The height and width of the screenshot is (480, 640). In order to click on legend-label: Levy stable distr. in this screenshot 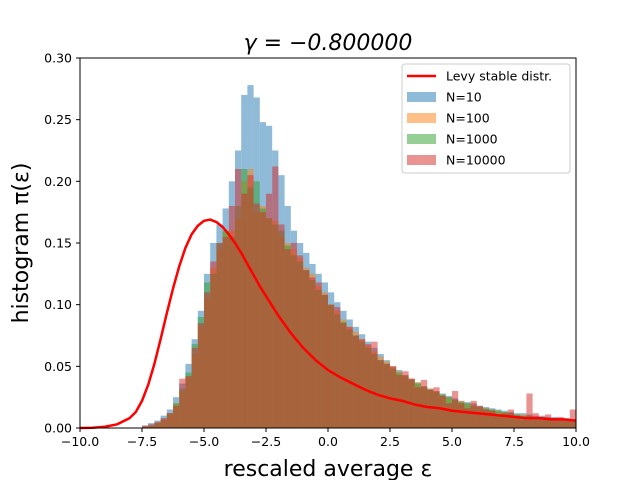, I will do `click(499, 76)`.